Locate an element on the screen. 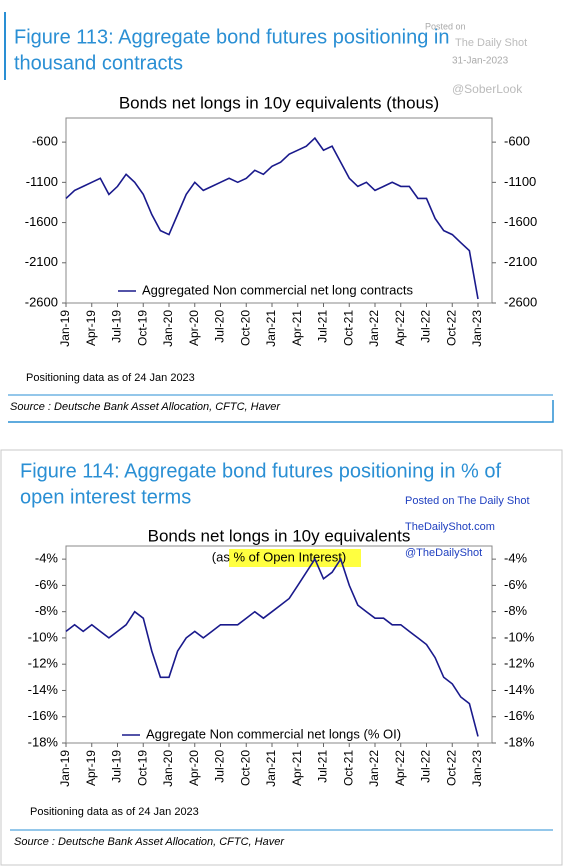 This screenshot has height=867, width=564. y-tick-label: -14% is located at coordinates (43, 689).